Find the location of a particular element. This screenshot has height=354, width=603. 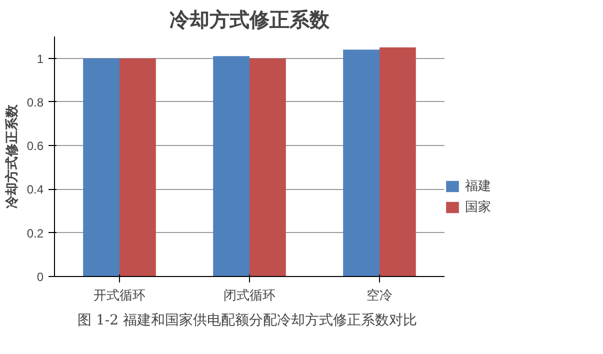

y-tick-label: 1 is located at coordinates (40, 59).